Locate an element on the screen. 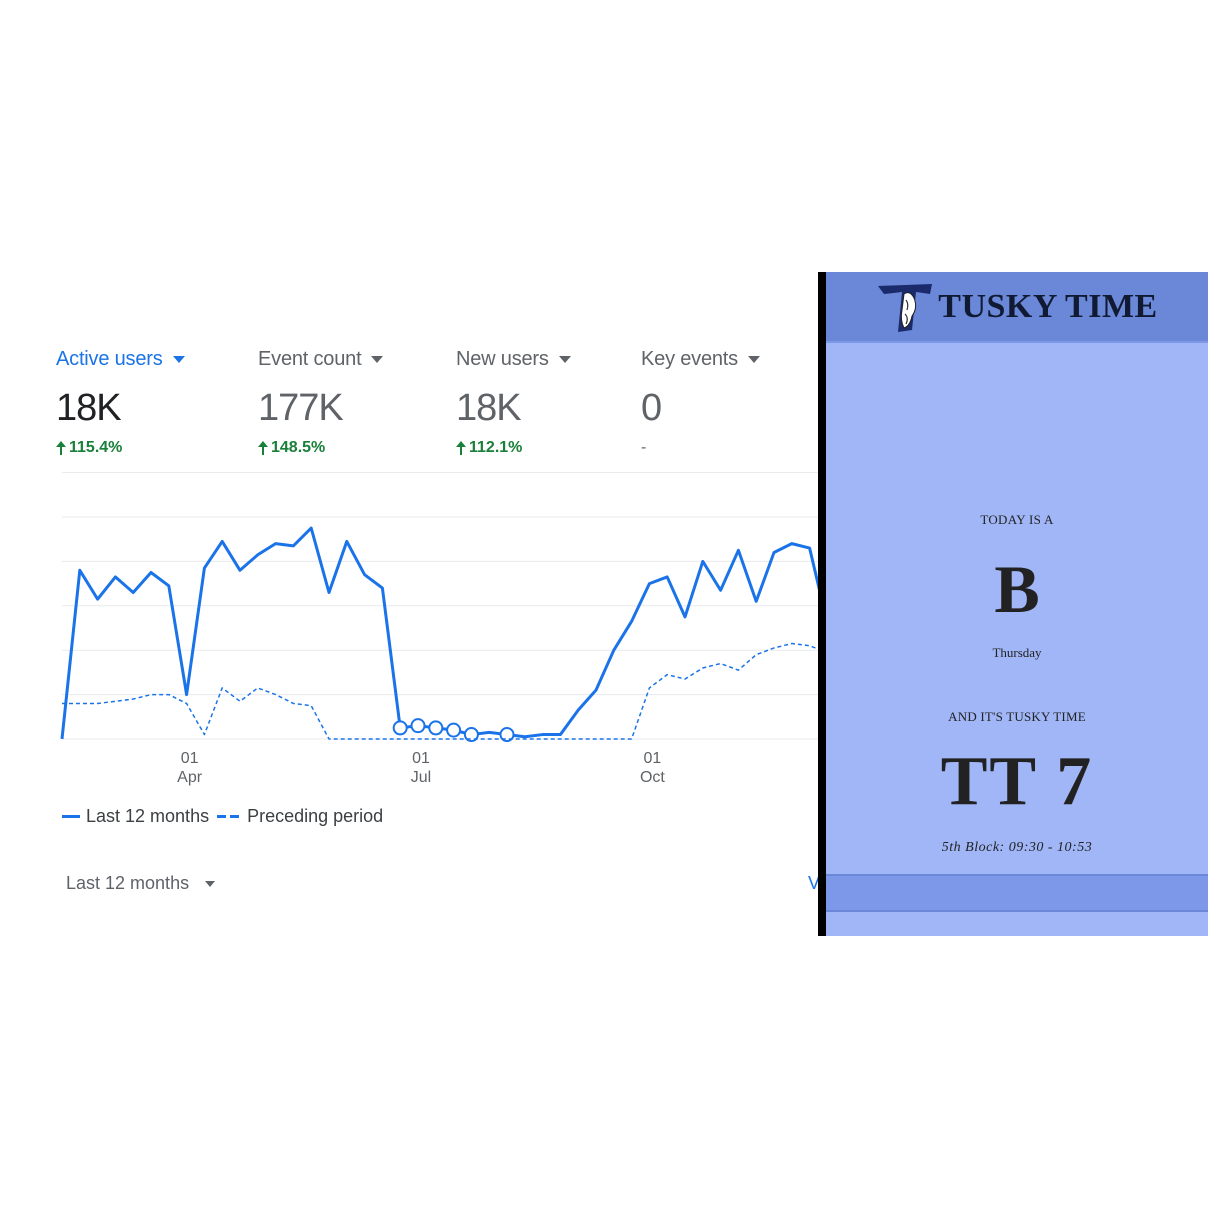 This screenshot has width=1208, height=1208. metric-label: Event count is located at coordinates (321, 359).